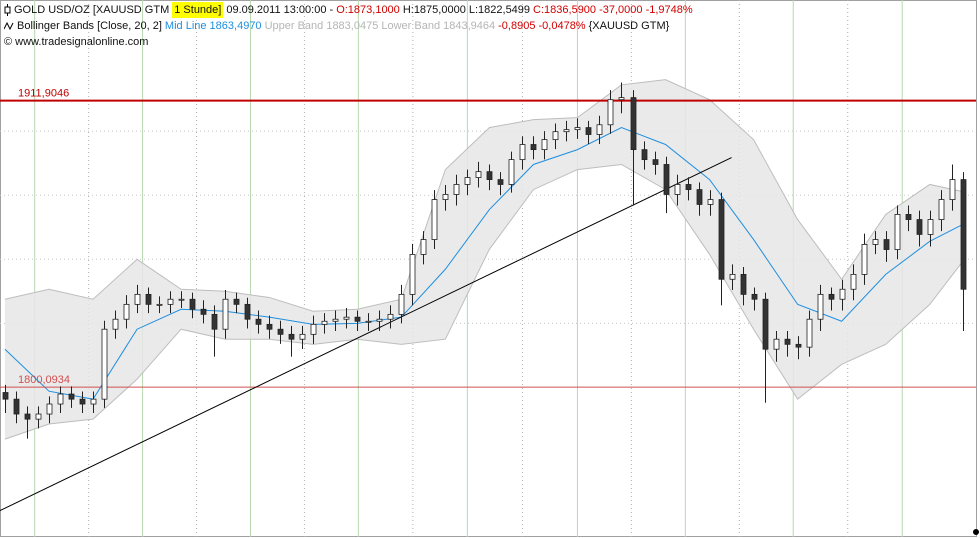 This screenshot has width=980, height=538. I want to click on close: C:1836,5900 -37,0000 -1,9748%, so click(613, 10).